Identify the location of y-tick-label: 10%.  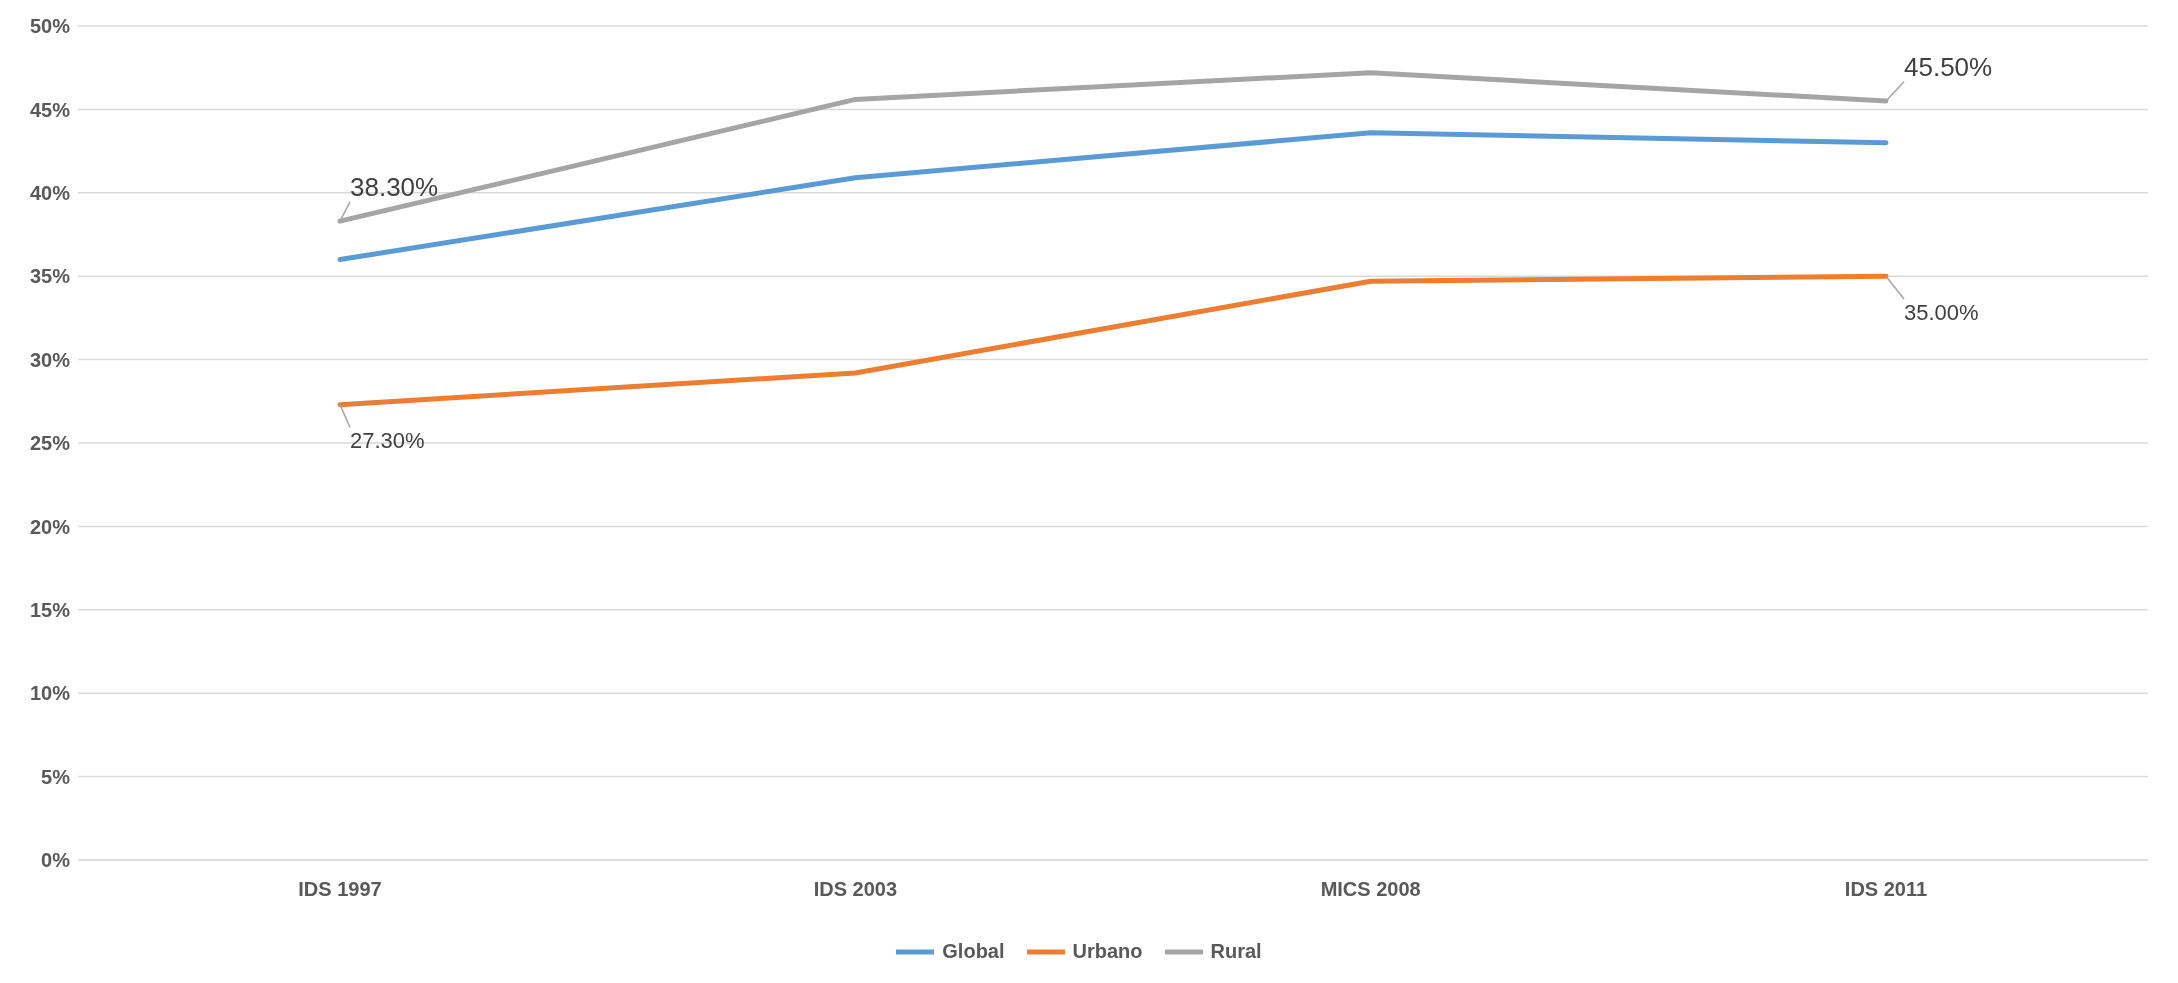
(50, 693).